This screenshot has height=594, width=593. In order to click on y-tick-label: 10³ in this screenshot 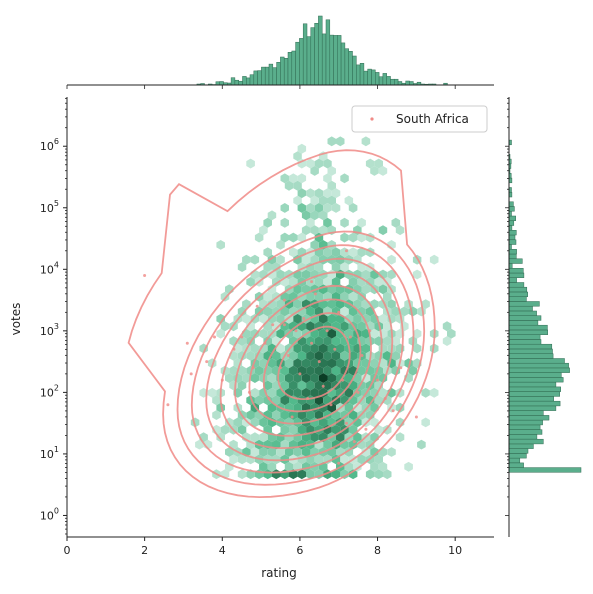, I will do `click(49, 330)`.